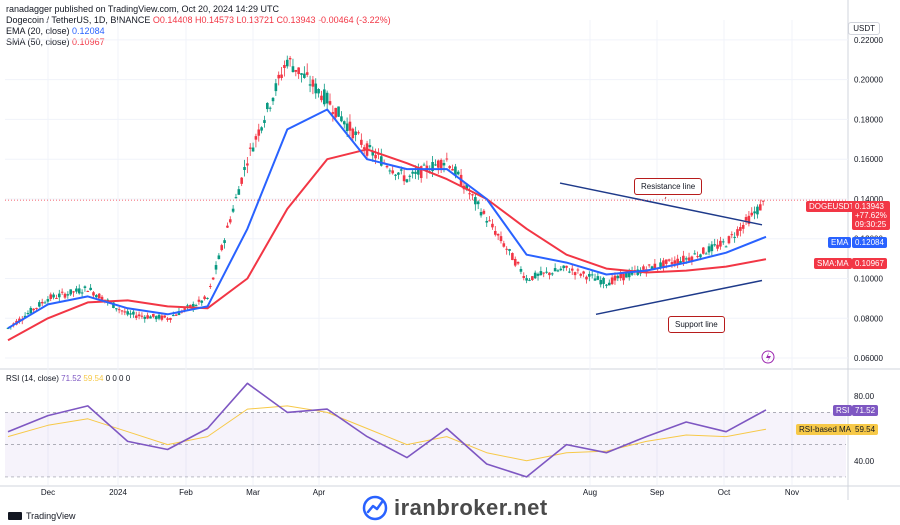 The width and height of the screenshot is (900, 525). I want to click on sma-tag-label: SMA:MA, so click(833, 263).